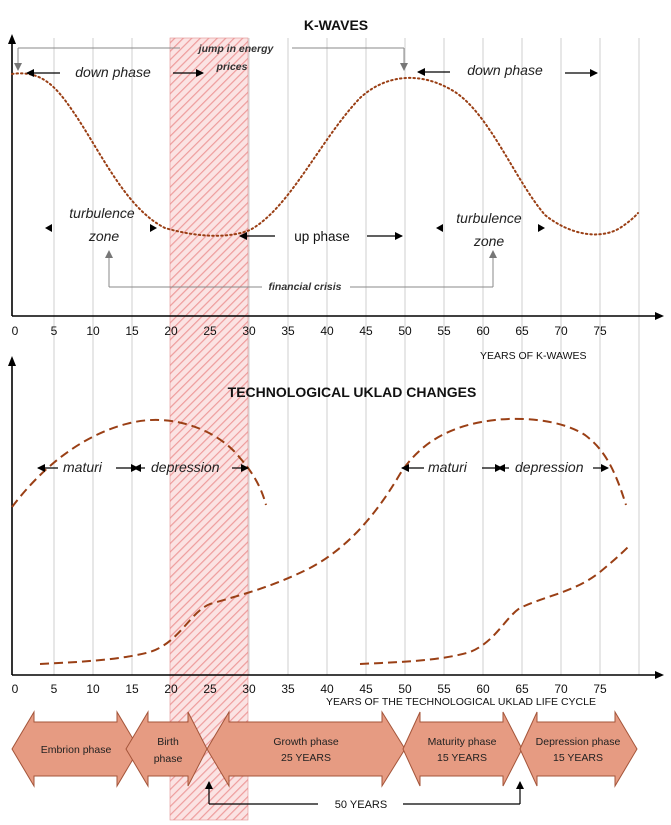  What do you see at coordinates (505, 70) in the screenshot?
I see `down-phase-right-label: down phase` at bounding box center [505, 70].